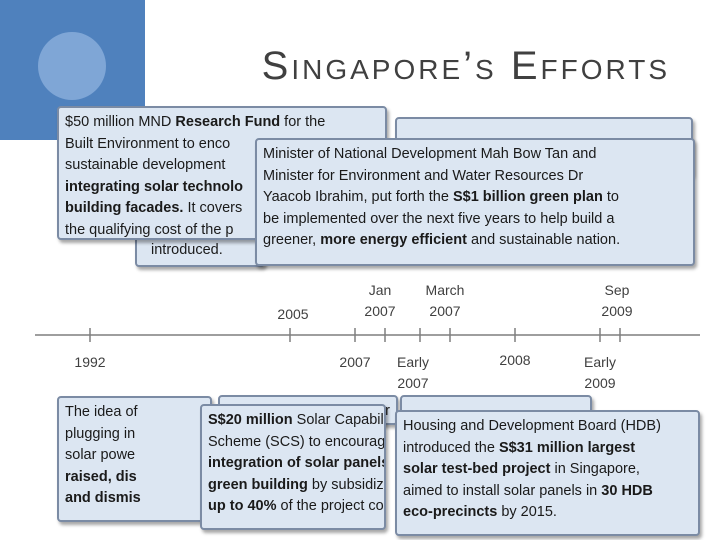 The height and width of the screenshot is (540, 720). What do you see at coordinates (100, 455) in the screenshot?
I see `text-run: solar powe` at bounding box center [100, 455].